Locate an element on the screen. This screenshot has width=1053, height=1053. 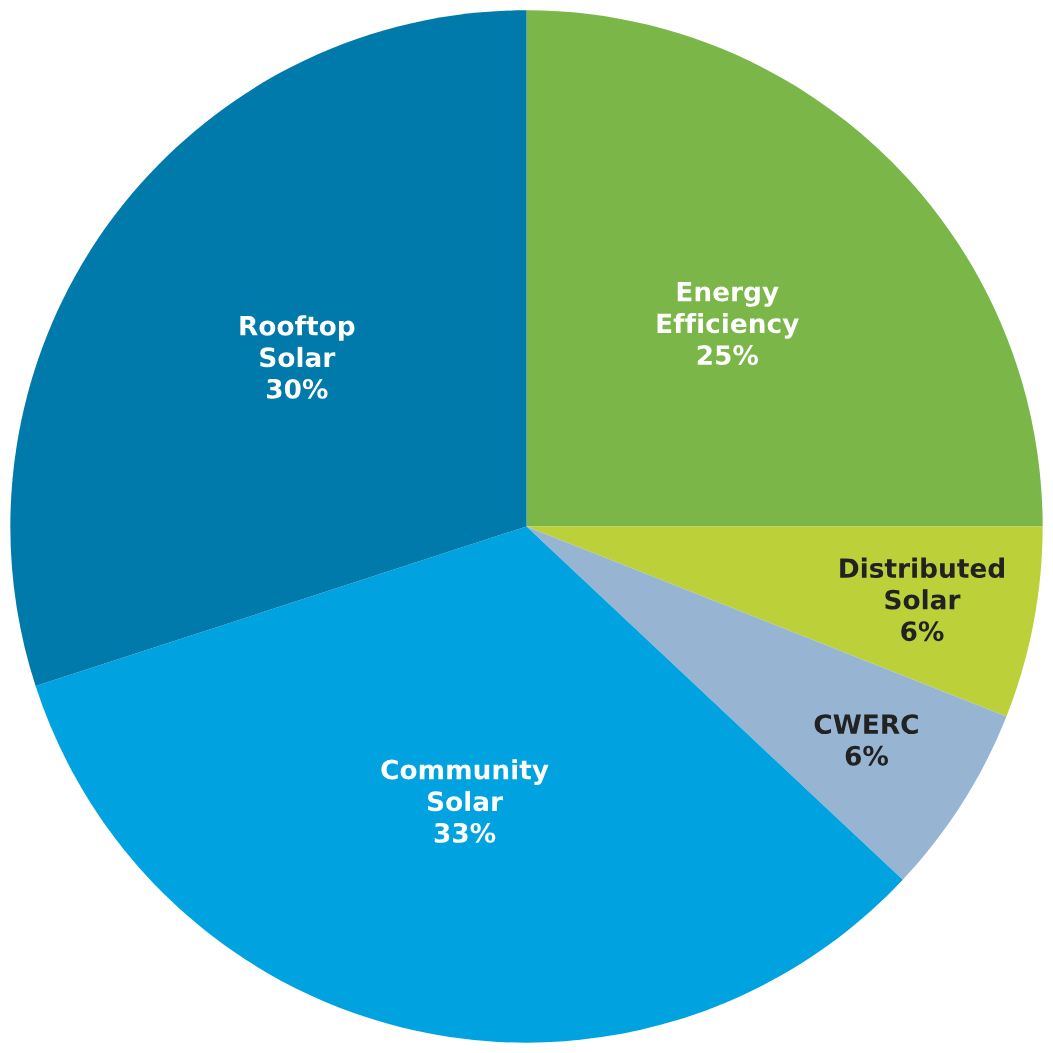
slice-label: Distributed Solar is located at coordinates (922, 583).